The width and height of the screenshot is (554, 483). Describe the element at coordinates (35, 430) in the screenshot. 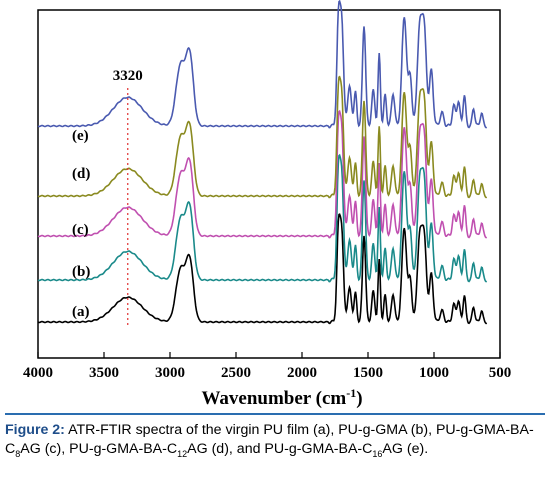

I see `caption-label: Figure 2:` at that location.